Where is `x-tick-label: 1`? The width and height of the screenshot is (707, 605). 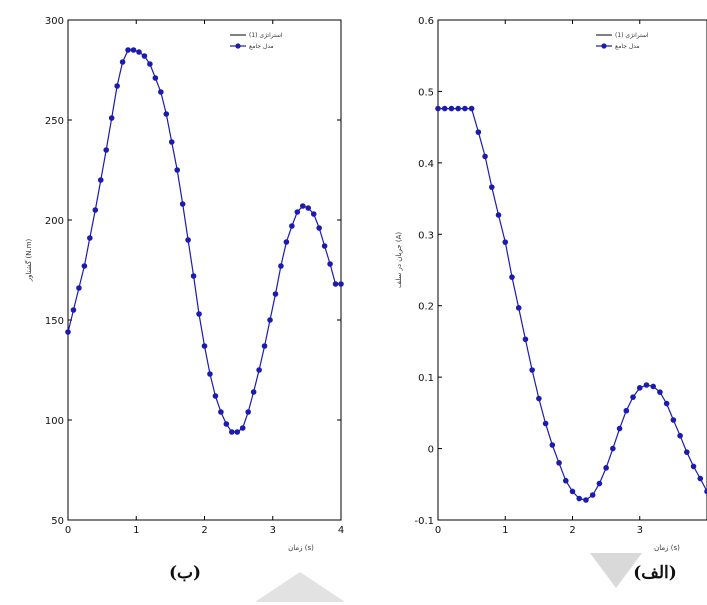
x-tick-label: 1 is located at coordinates (136, 530).